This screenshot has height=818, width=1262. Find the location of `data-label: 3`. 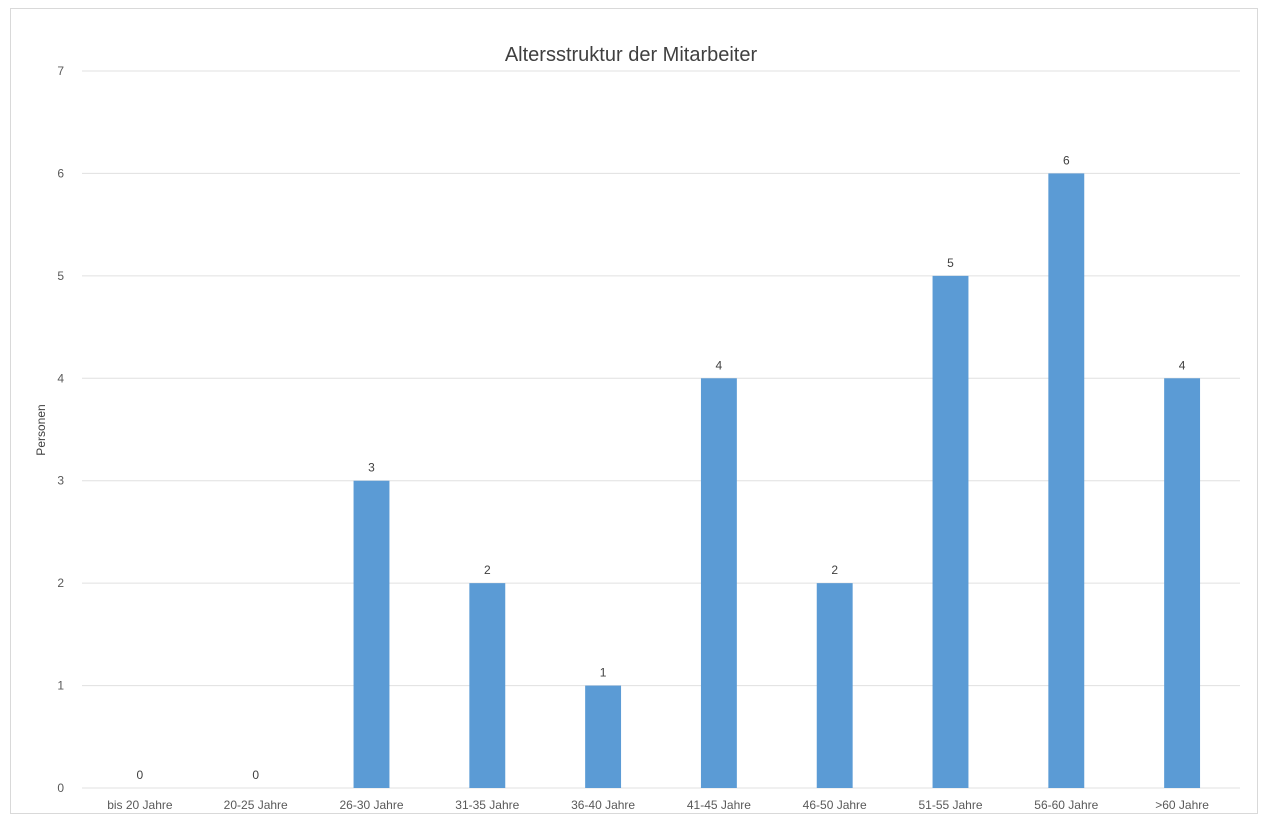

data-label: 3 is located at coordinates (371, 468).